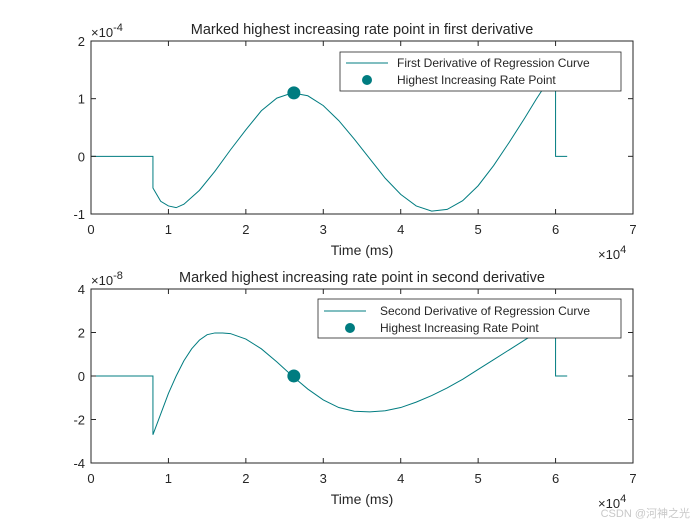  Describe the element at coordinates (118, 28) in the screenshot. I see `y-exponent-power-1: -4` at that location.